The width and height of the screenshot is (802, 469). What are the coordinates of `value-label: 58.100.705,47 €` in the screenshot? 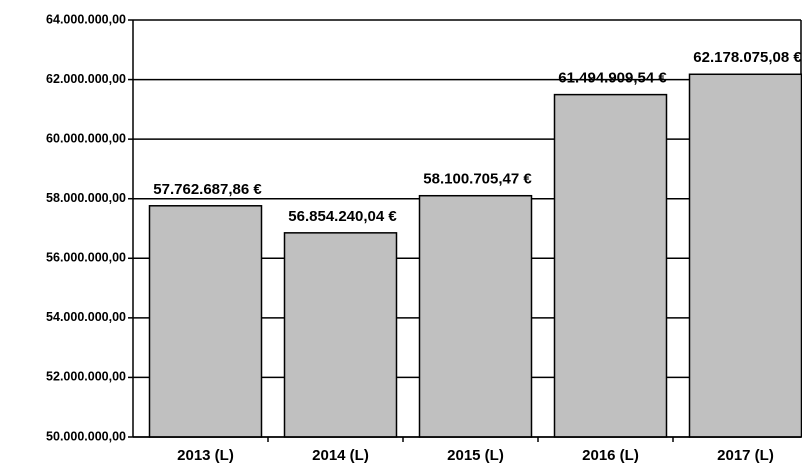 It's located at (477, 179).